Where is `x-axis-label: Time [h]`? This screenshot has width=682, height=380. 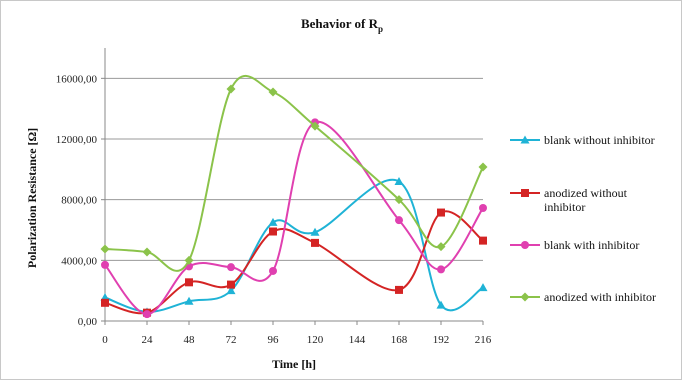 x-axis-label: Time [h] is located at coordinates (294, 364).